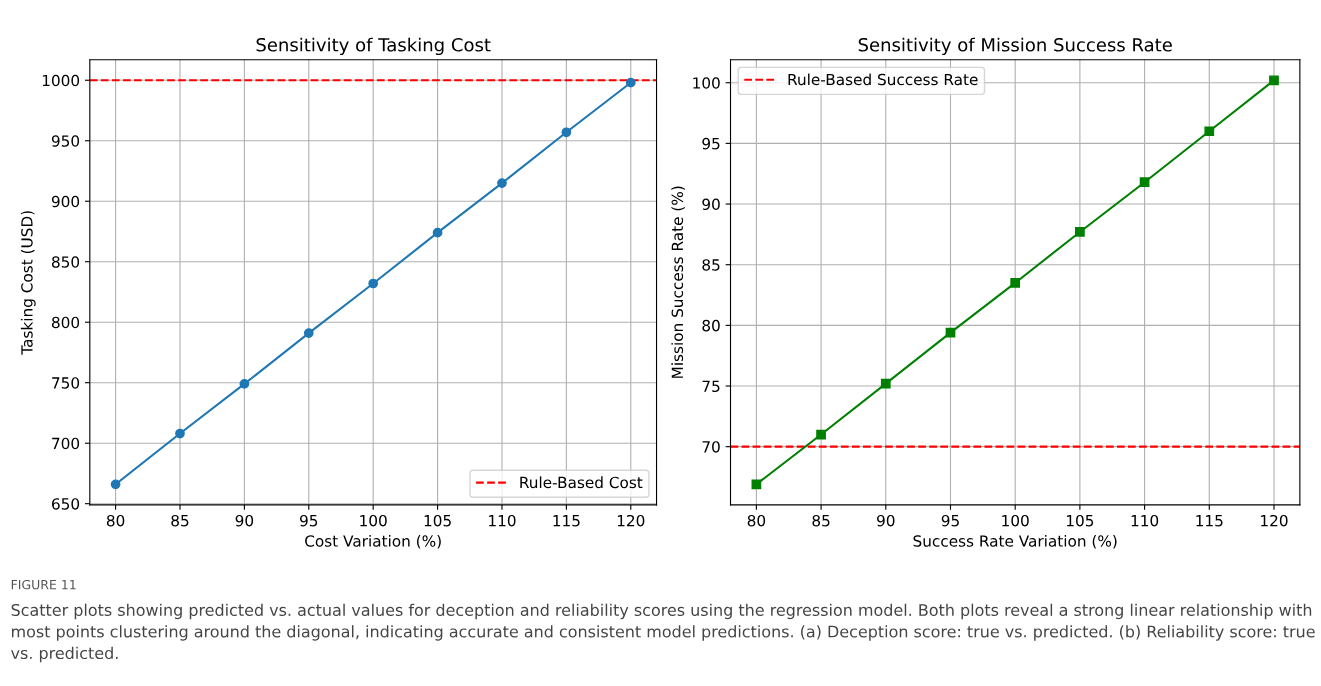 The width and height of the screenshot is (1321, 686). I want to click on y-tick-label: 750, so click(66, 383).